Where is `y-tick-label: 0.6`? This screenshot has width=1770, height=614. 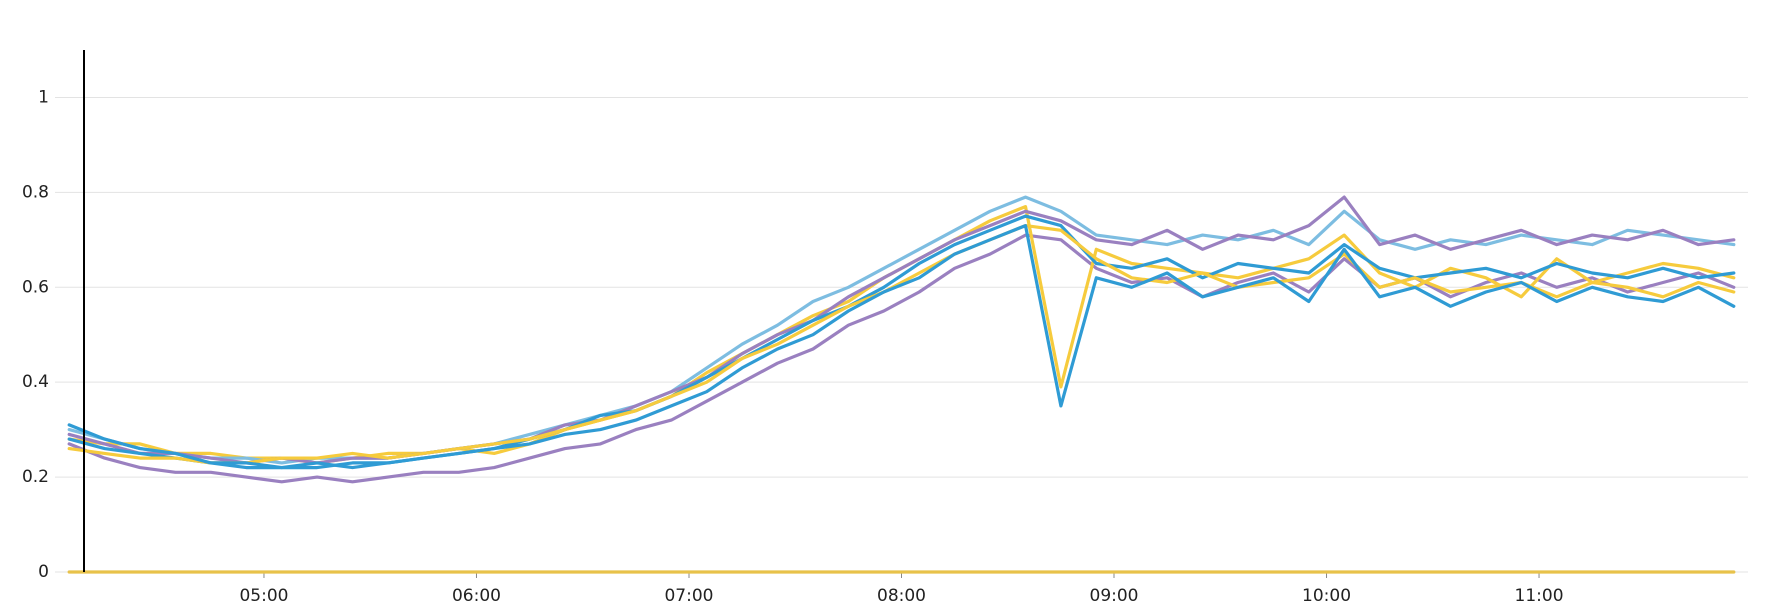
y-tick-label: 0.6 is located at coordinates (35, 287).